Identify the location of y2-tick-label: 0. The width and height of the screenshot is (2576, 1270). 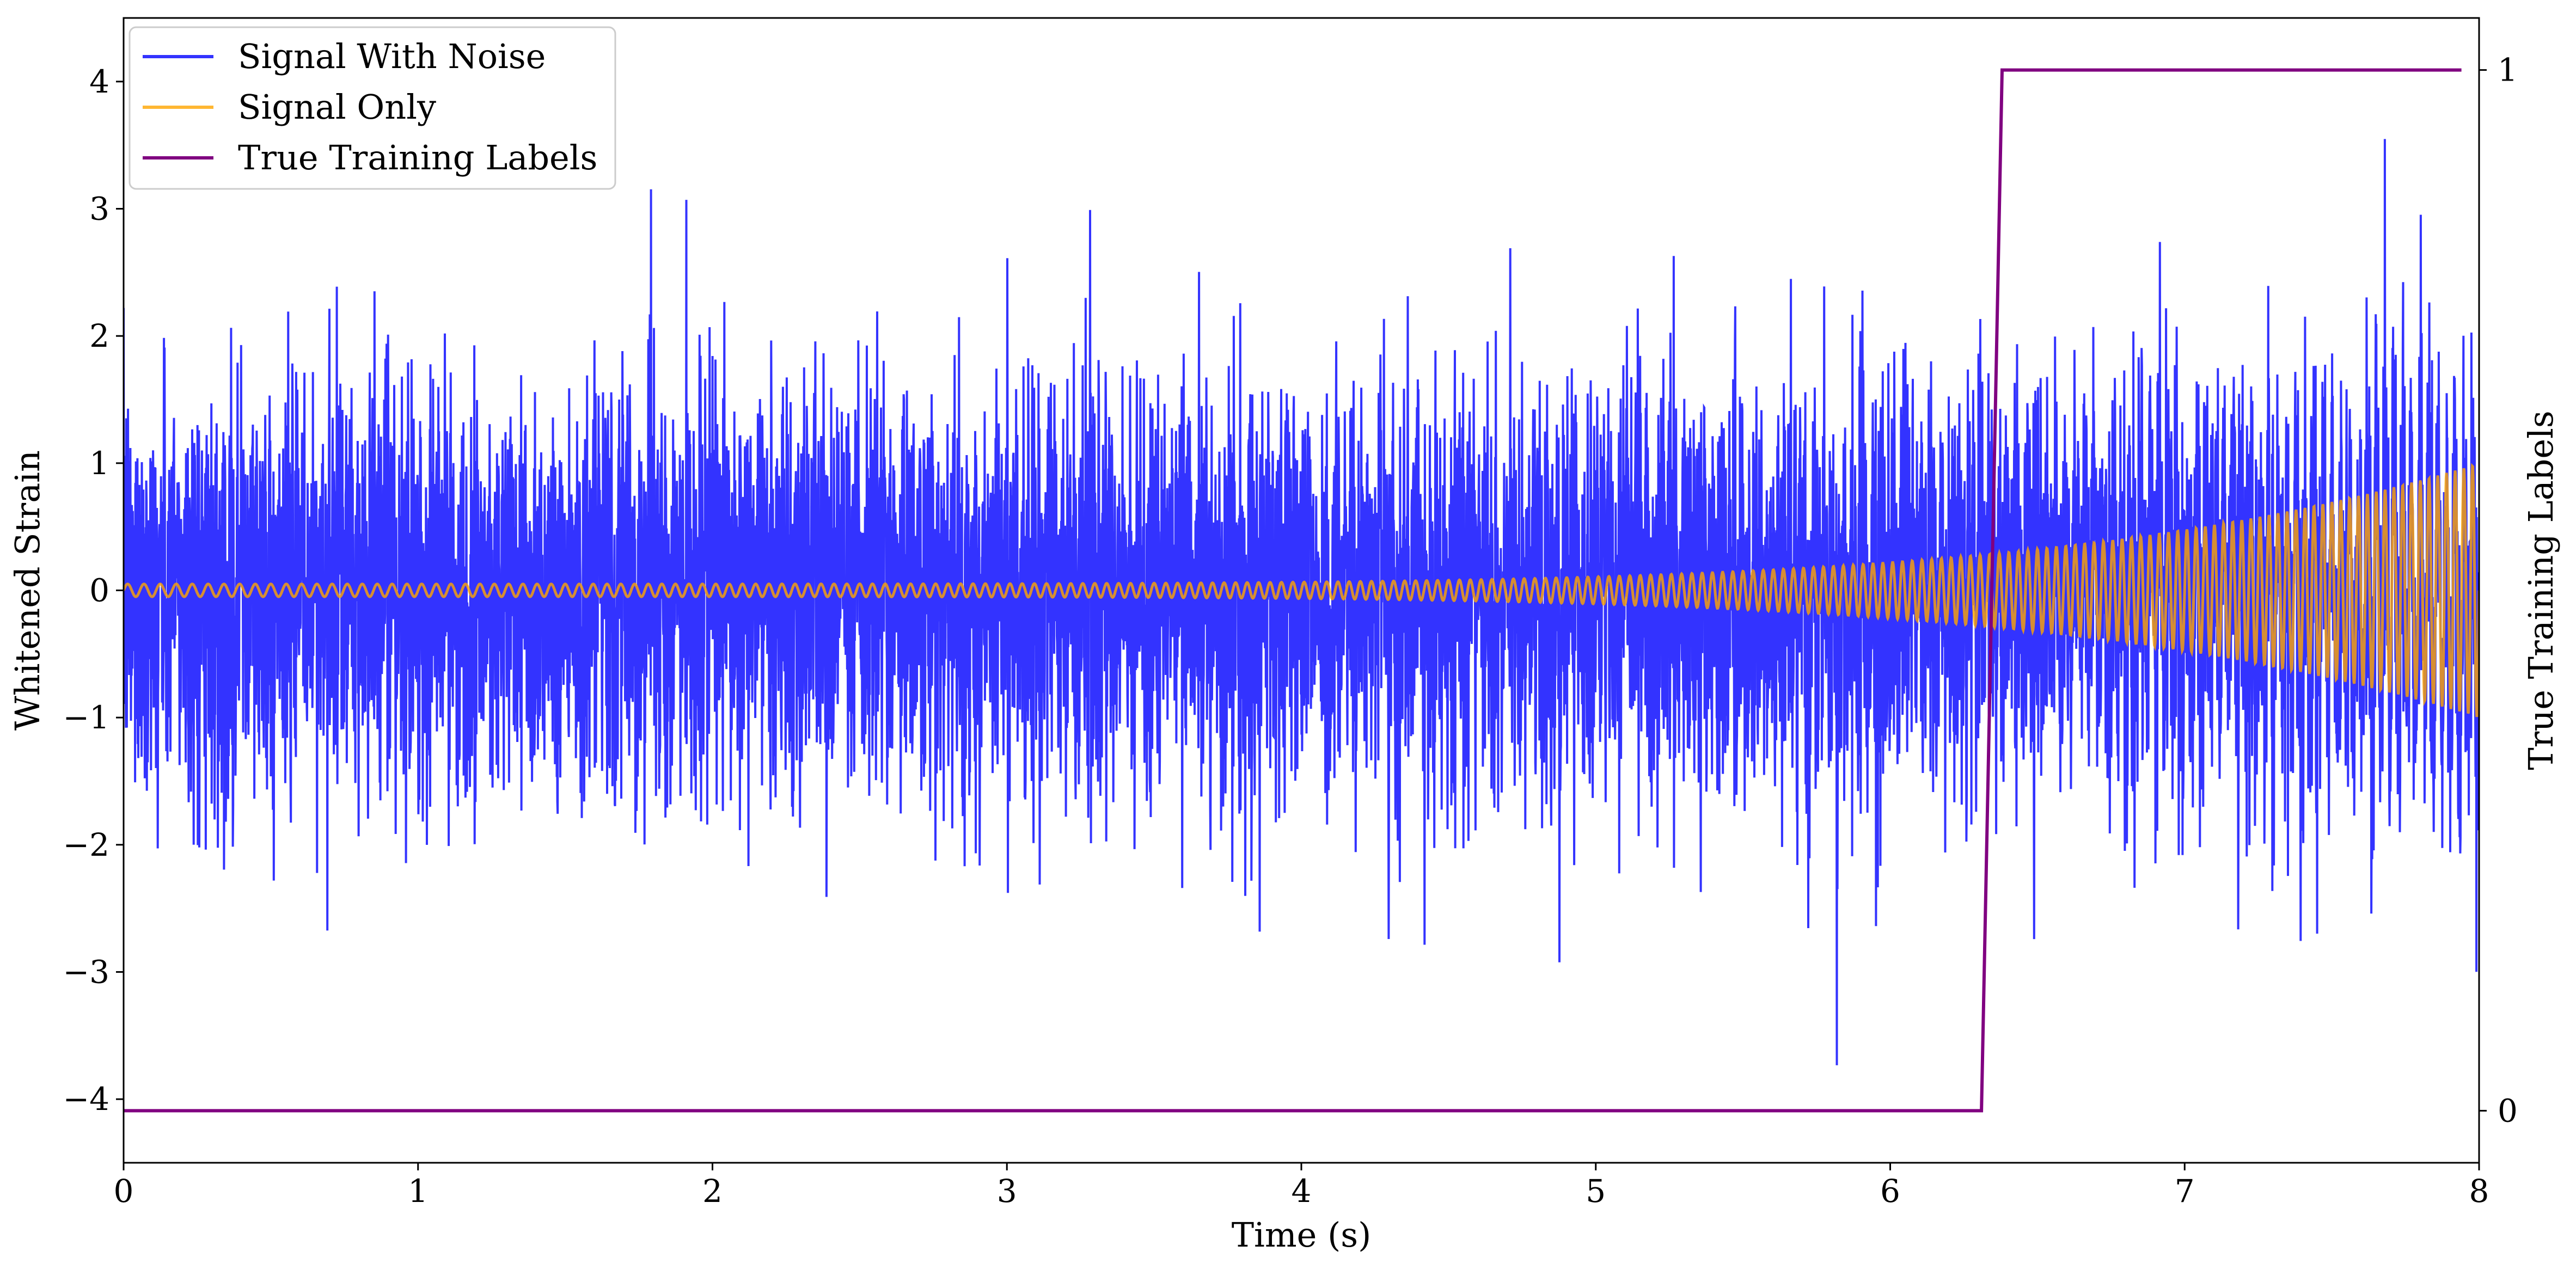
(2508, 1110).